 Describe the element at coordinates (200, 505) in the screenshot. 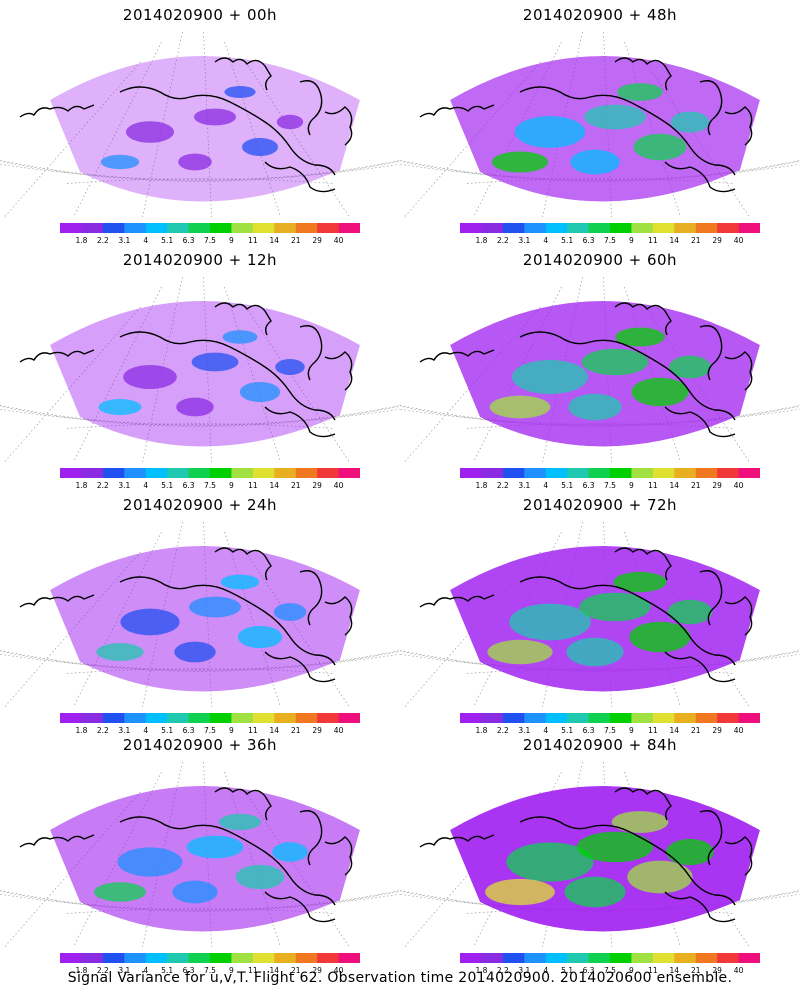

I see `panel-title: 2014020900 + 24h` at that location.